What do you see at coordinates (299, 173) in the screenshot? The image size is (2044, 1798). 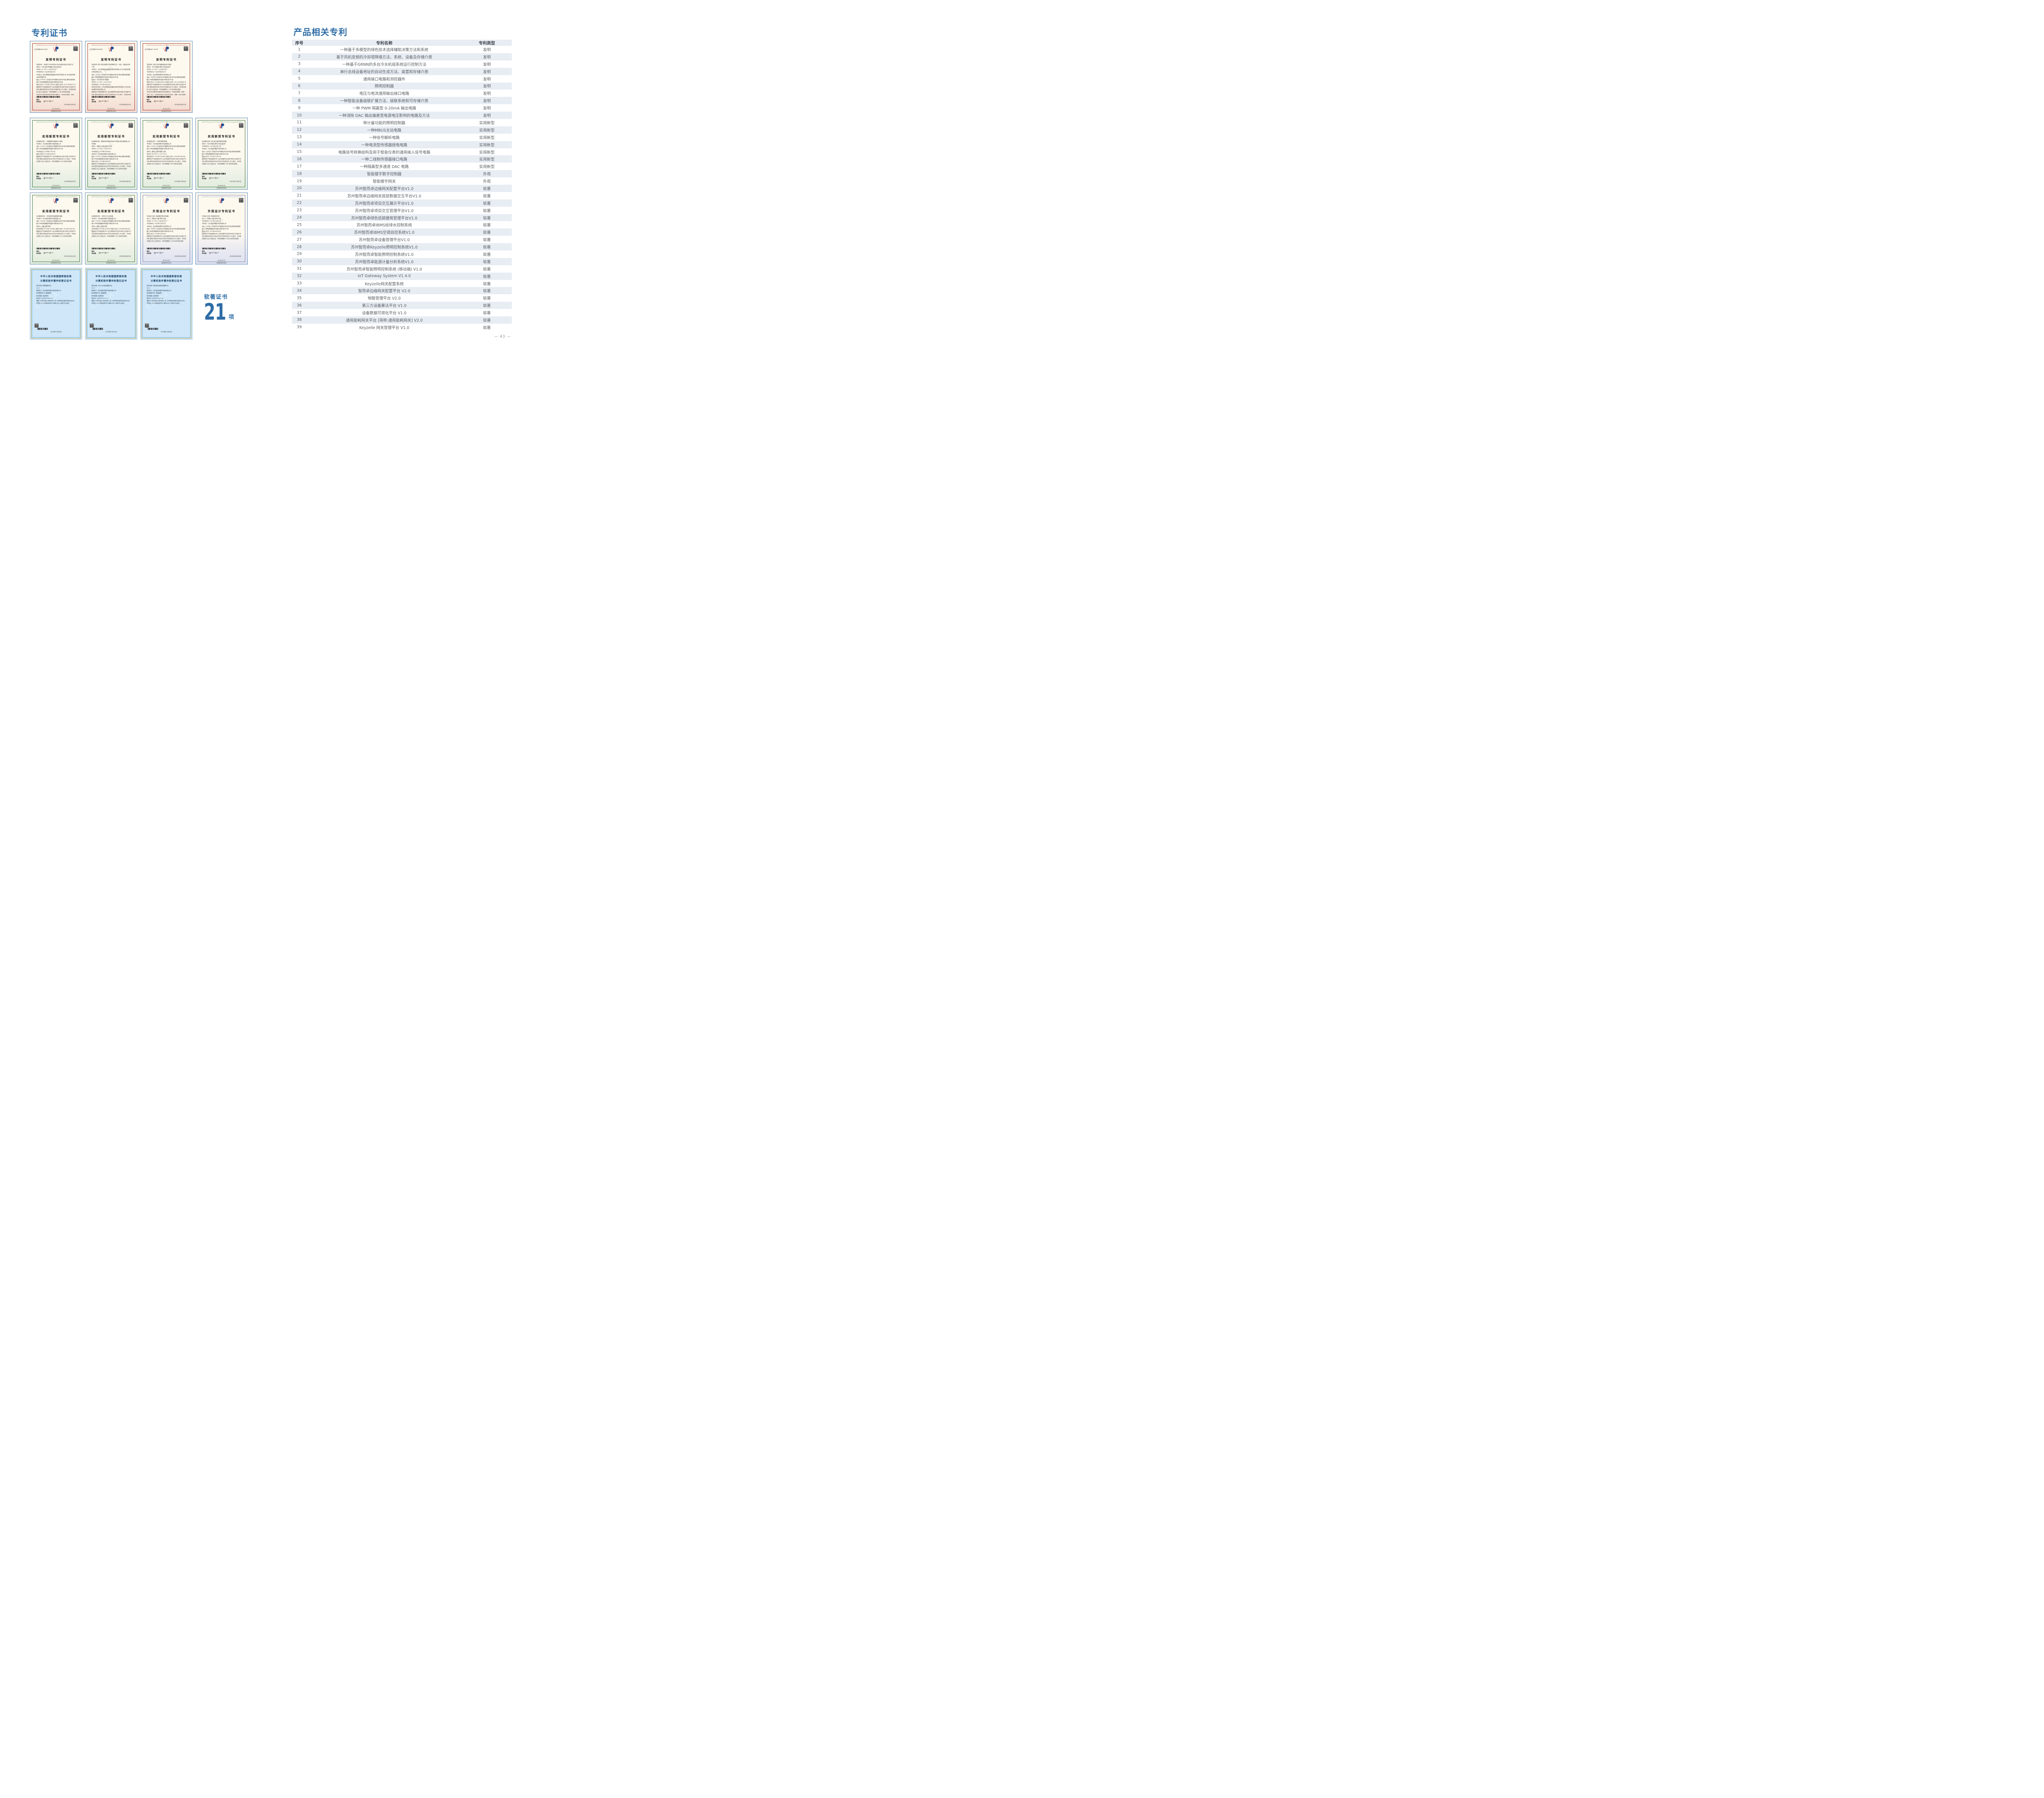 I see `cell-index: 18` at bounding box center [299, 173].